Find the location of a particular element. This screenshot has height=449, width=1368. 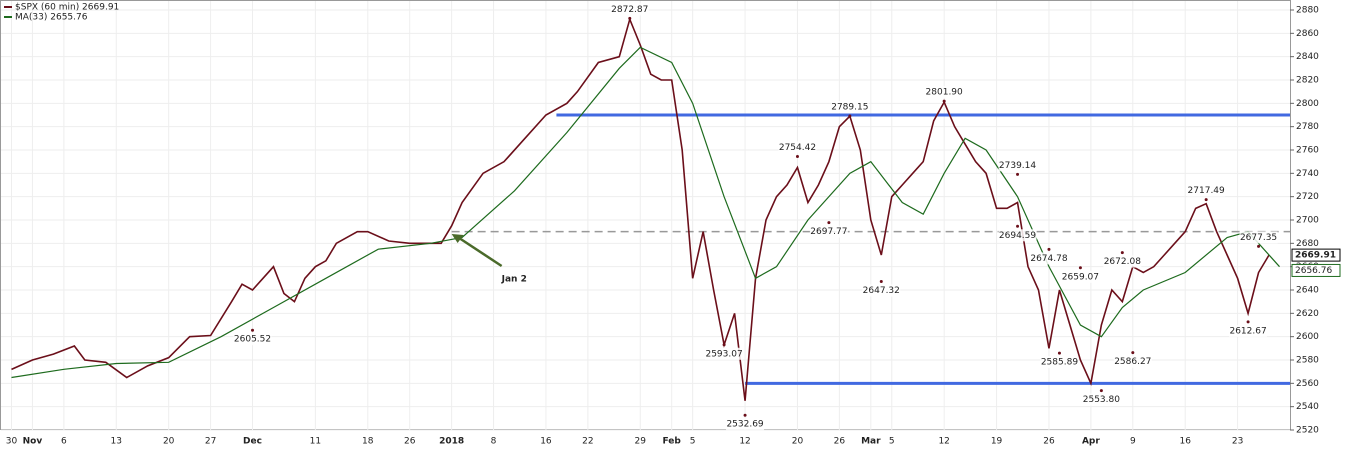

x-tick-label: 11 is located at coordinates (315, 442).